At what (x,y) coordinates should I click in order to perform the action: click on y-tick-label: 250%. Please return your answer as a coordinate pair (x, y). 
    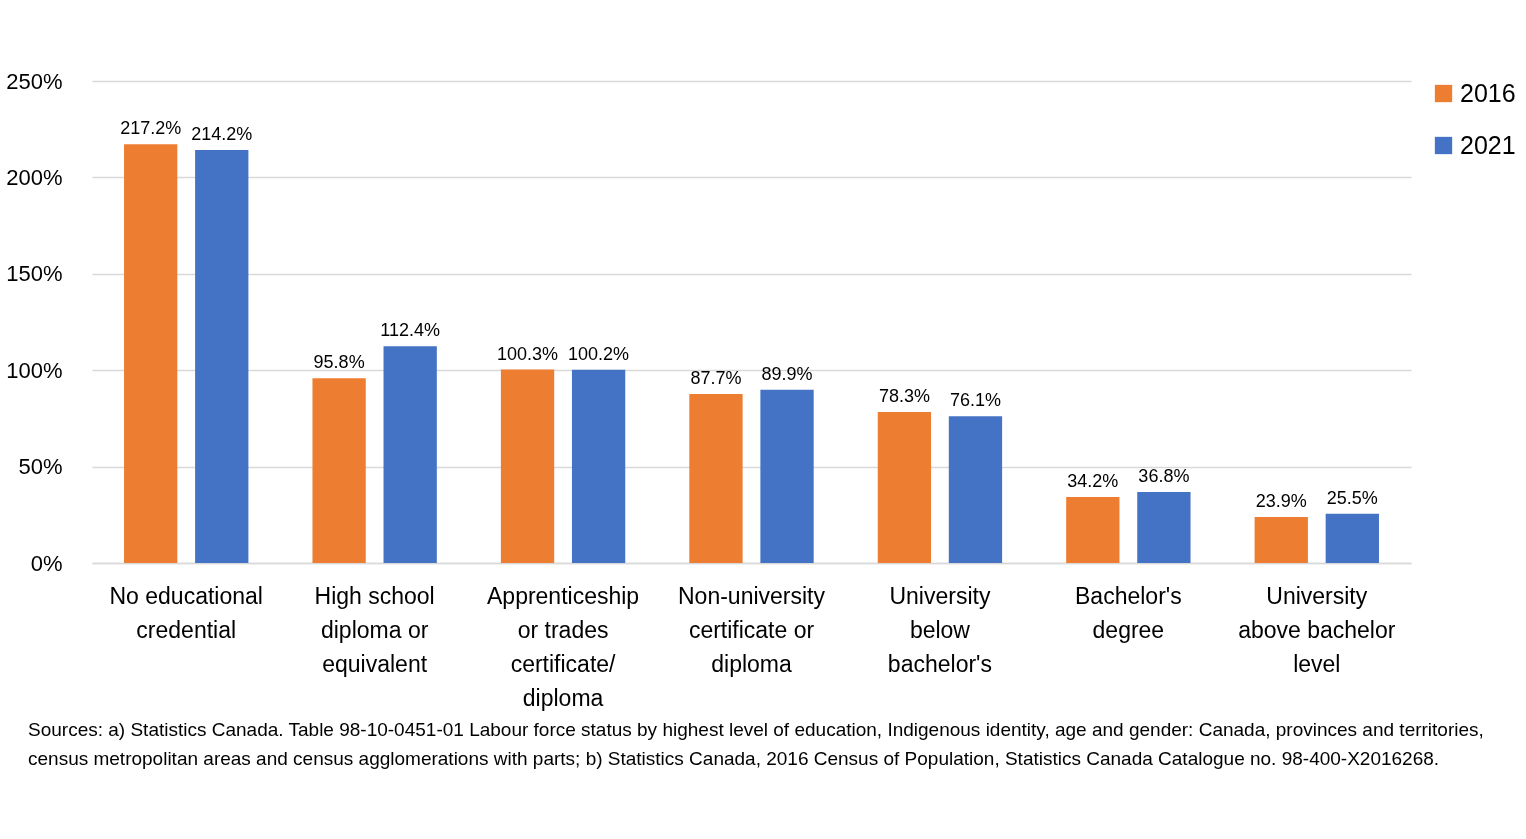
    Looking at the image, I should click on (34, 81).